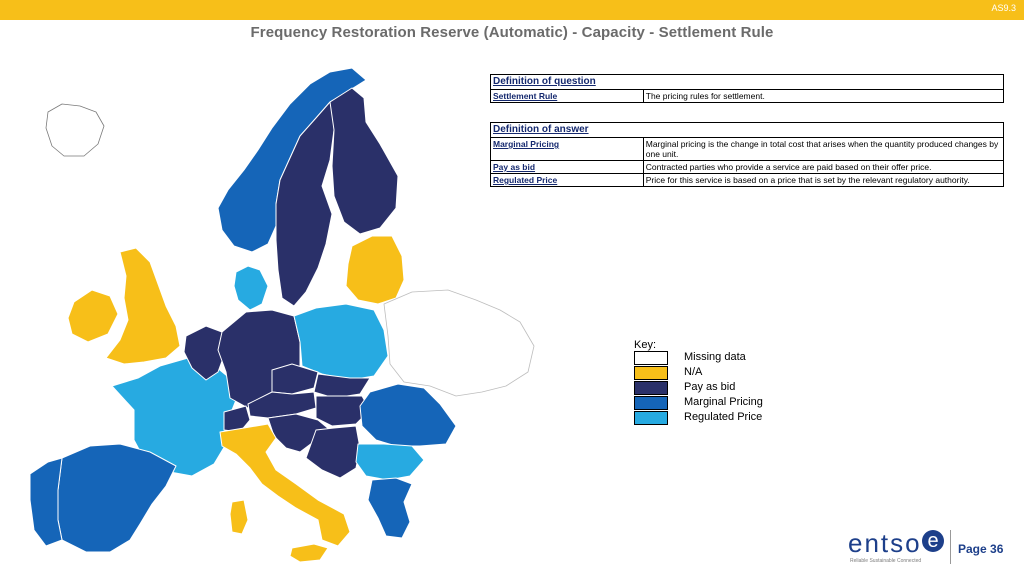  Describe the element at coordinates (364, 161) in the screenshot. I see `region-finland` at that location.